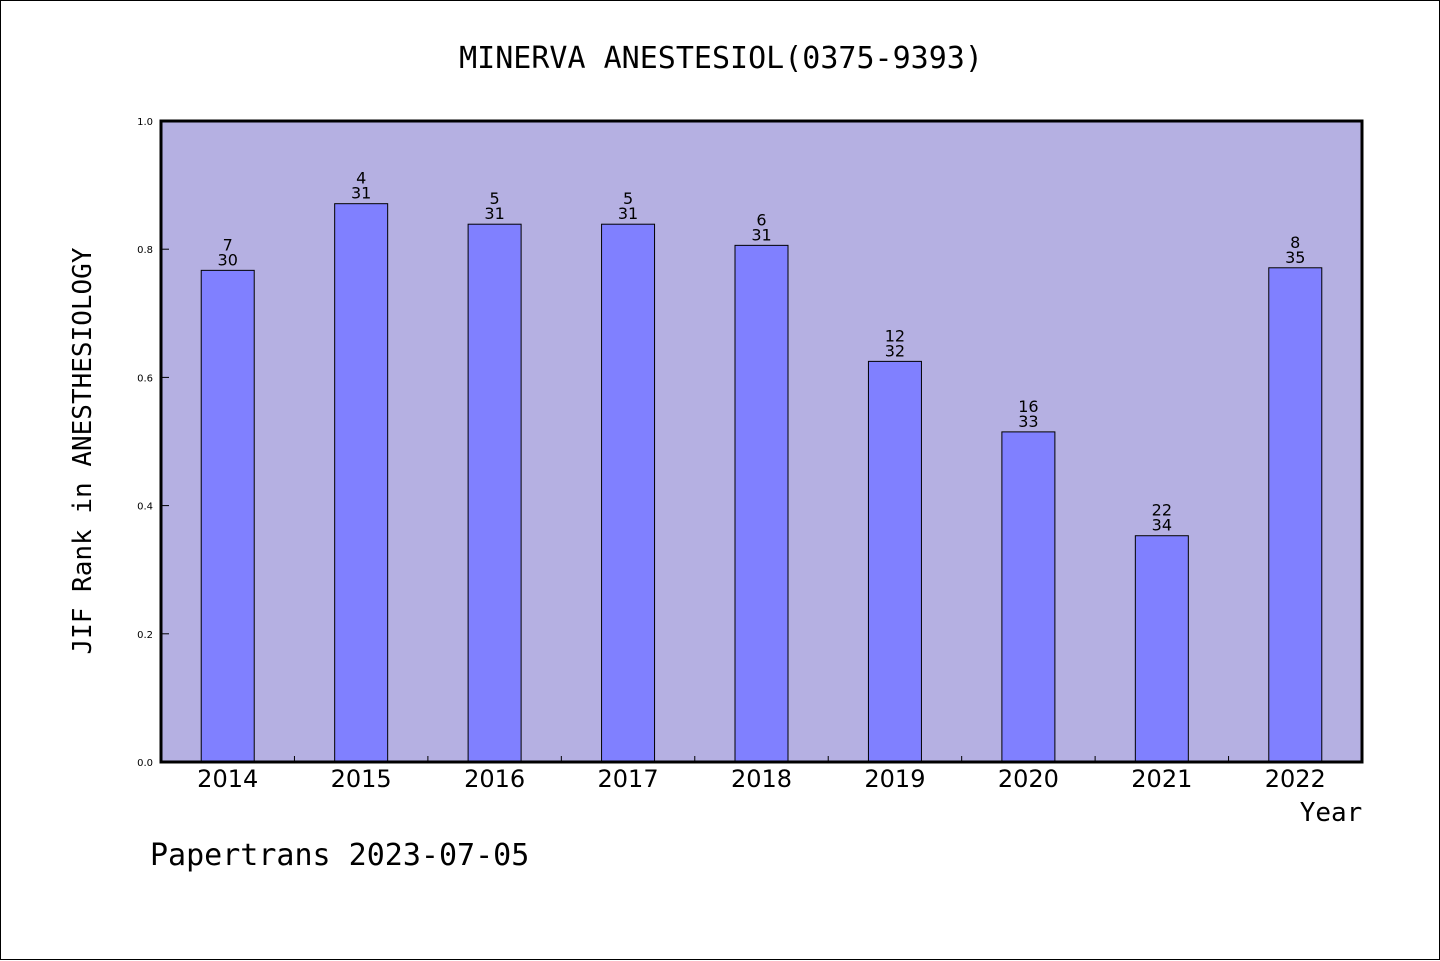  I want to click on bar-2016, so click(494, 493).